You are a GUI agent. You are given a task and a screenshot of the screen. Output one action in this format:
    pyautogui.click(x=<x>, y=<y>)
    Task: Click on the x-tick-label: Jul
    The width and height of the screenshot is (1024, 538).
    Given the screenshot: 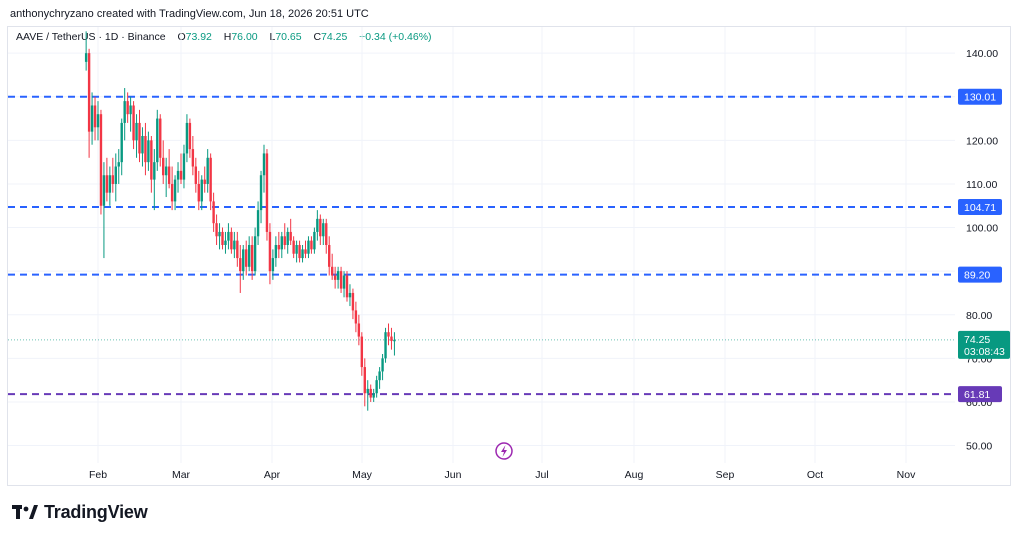 What is the action you would take?
    pyautogui.click(x=541, y=475)
    